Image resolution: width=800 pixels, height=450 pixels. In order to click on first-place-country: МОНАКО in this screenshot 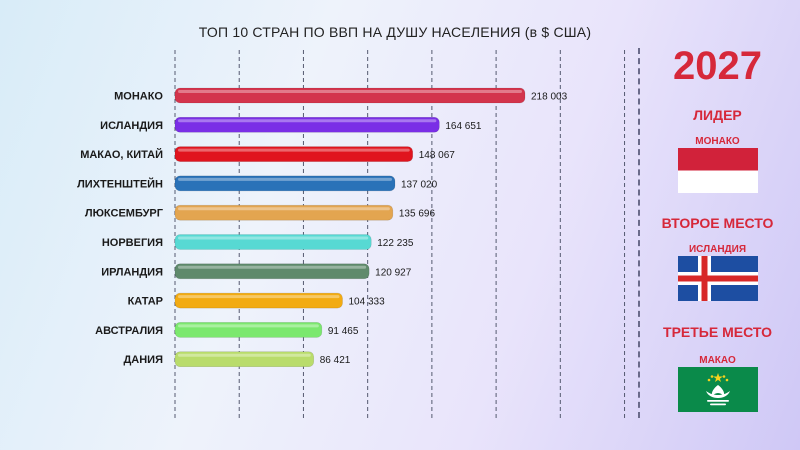, I will do `click(717, 141)`.